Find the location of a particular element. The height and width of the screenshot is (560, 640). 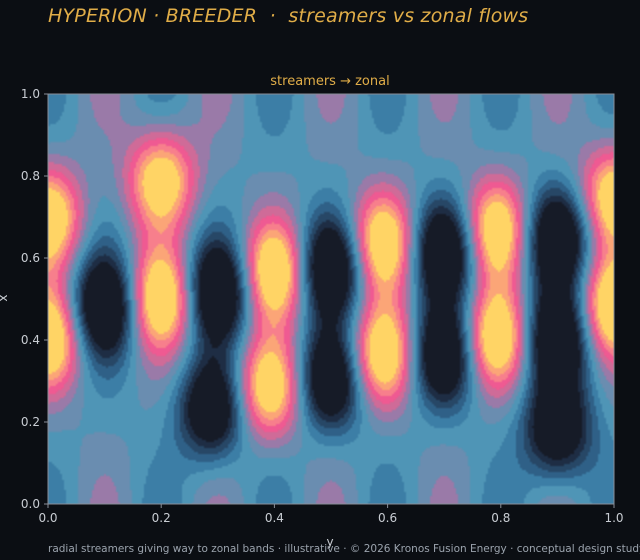

y-tick-label: 1.0 is located at coordinates (30, 94).